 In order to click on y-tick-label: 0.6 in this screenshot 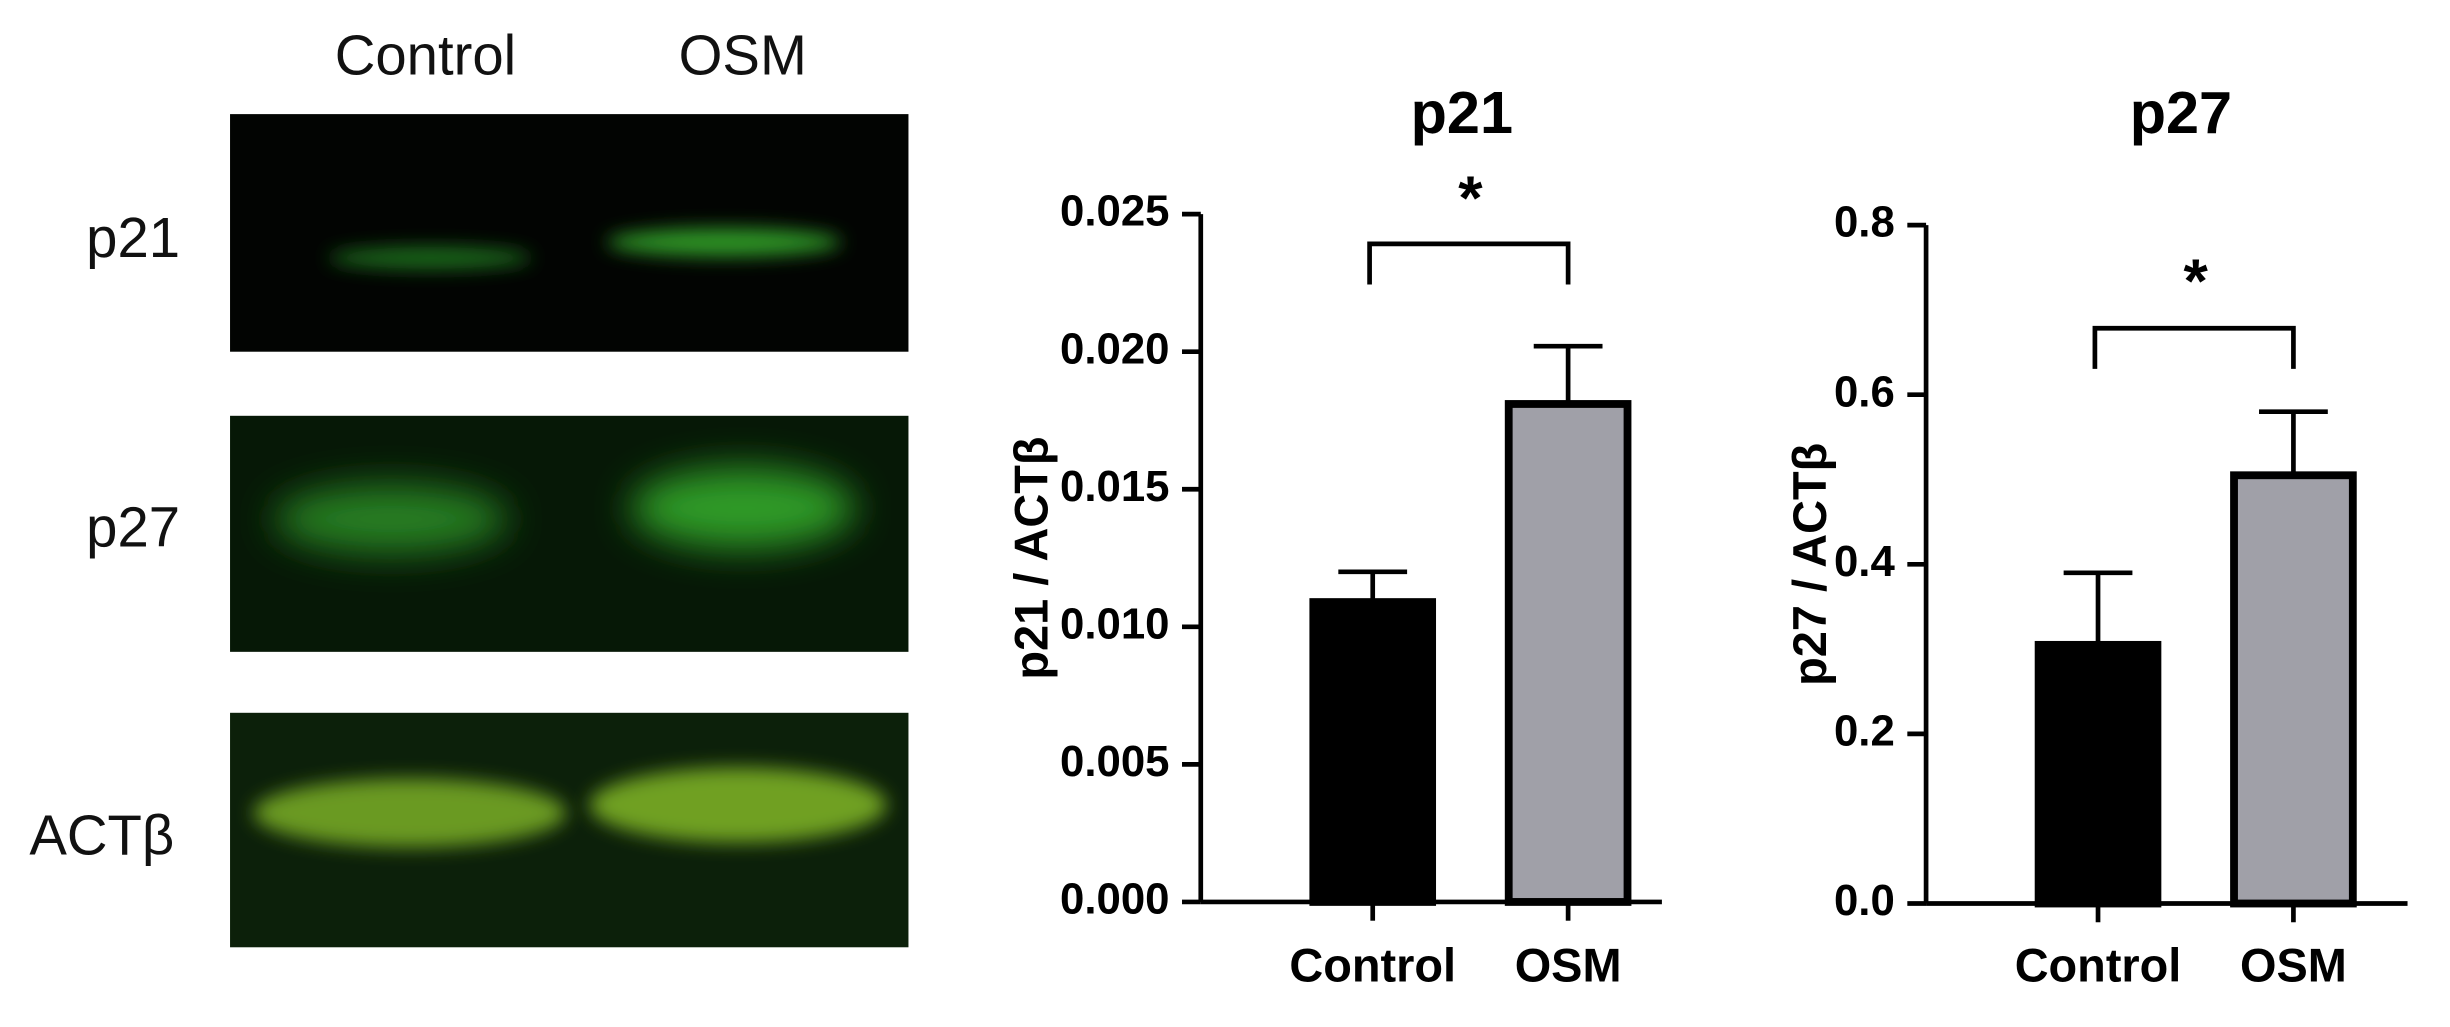, I will do `click(1864, 391)`.